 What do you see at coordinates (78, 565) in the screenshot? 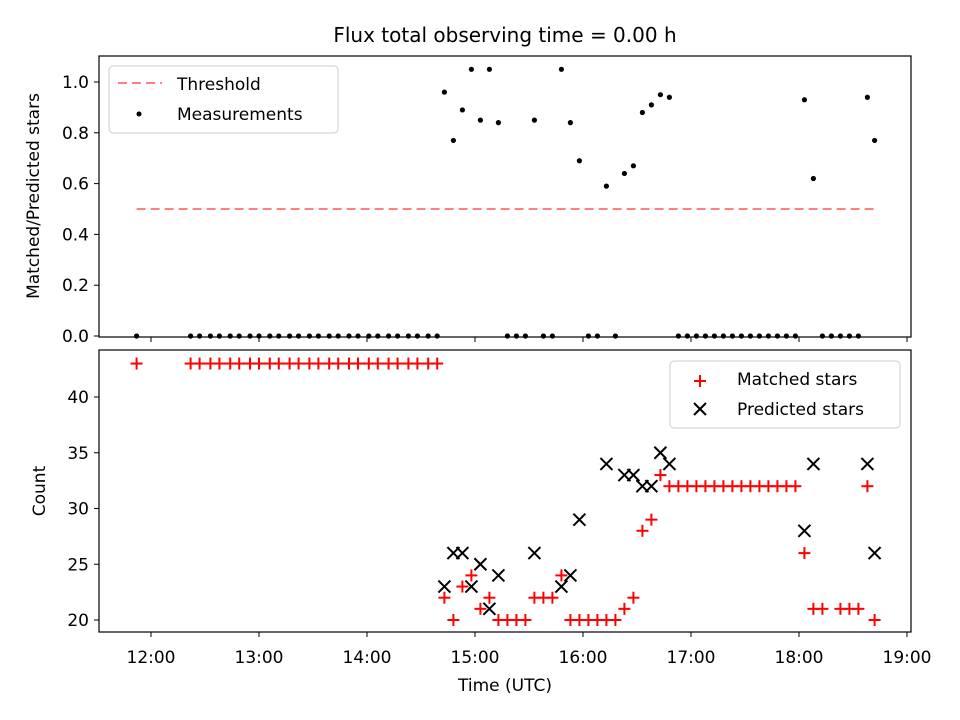
I see `bottom-y-tick-label: 25` at bounding box center [78, 565].